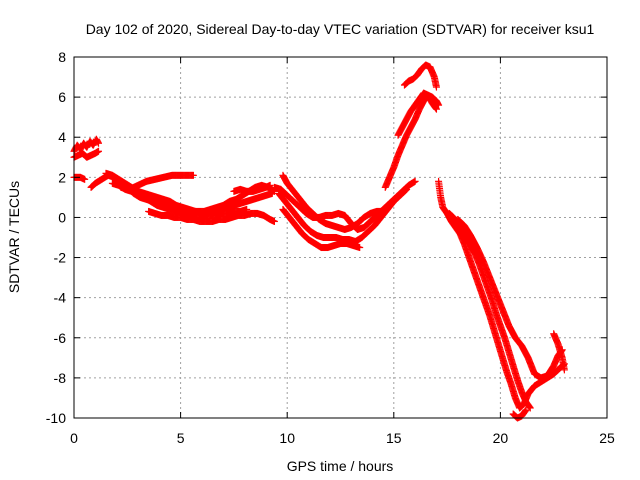  Describe the element at coordinates (62, 177) in the screenshot. I see `y-tick-label: 2` at that location.